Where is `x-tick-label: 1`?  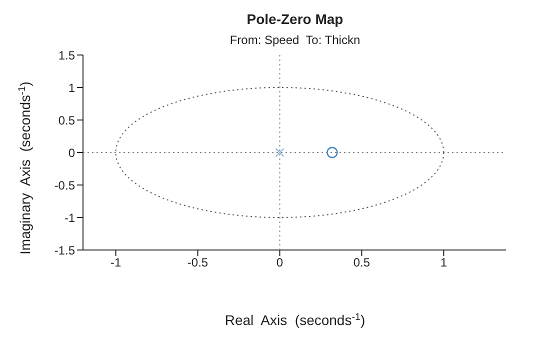 x-tick-label: 1 is located at coordinates (444, 263).